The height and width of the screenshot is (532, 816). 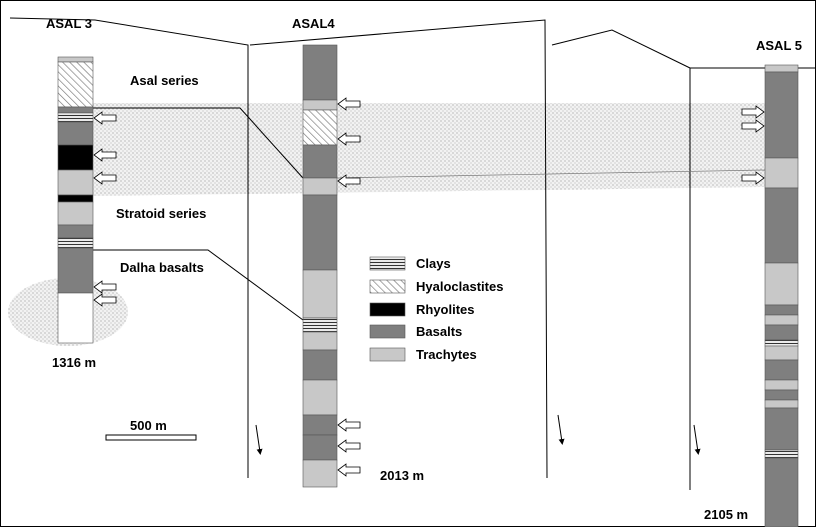 I want to click on legend-label: Hyaloclastites, so click(x=459, y=286).